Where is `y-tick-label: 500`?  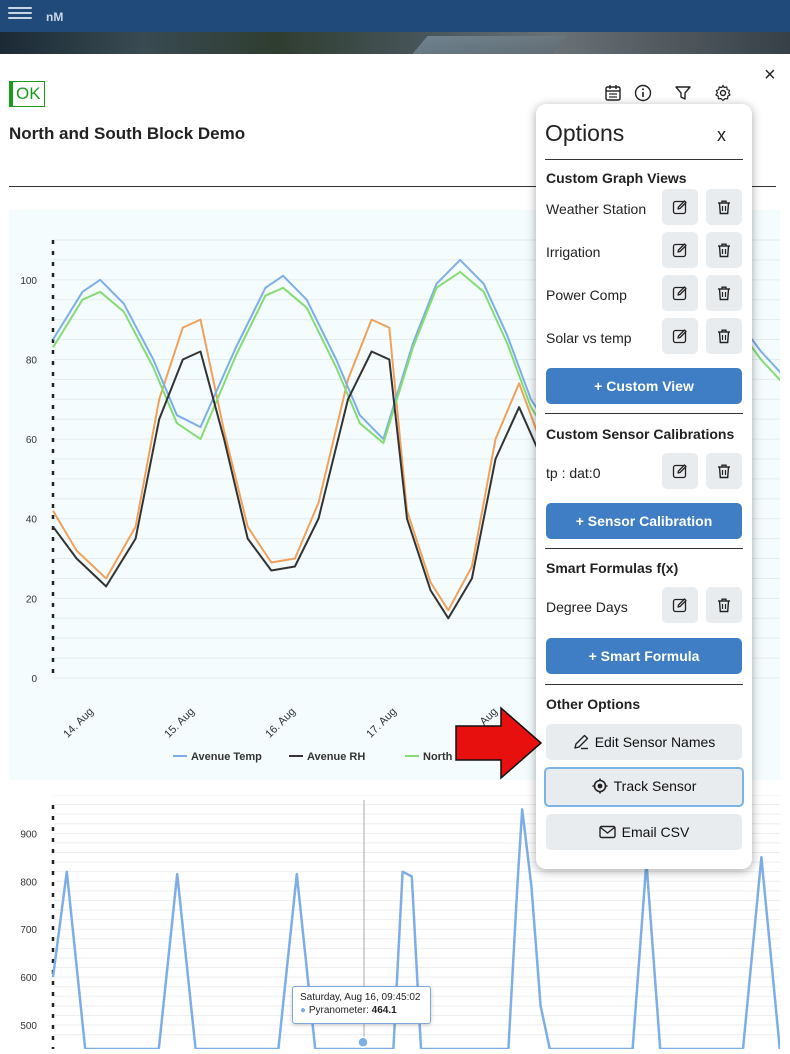 y-tick-label: 500 is located at coordinates (28, 1026).